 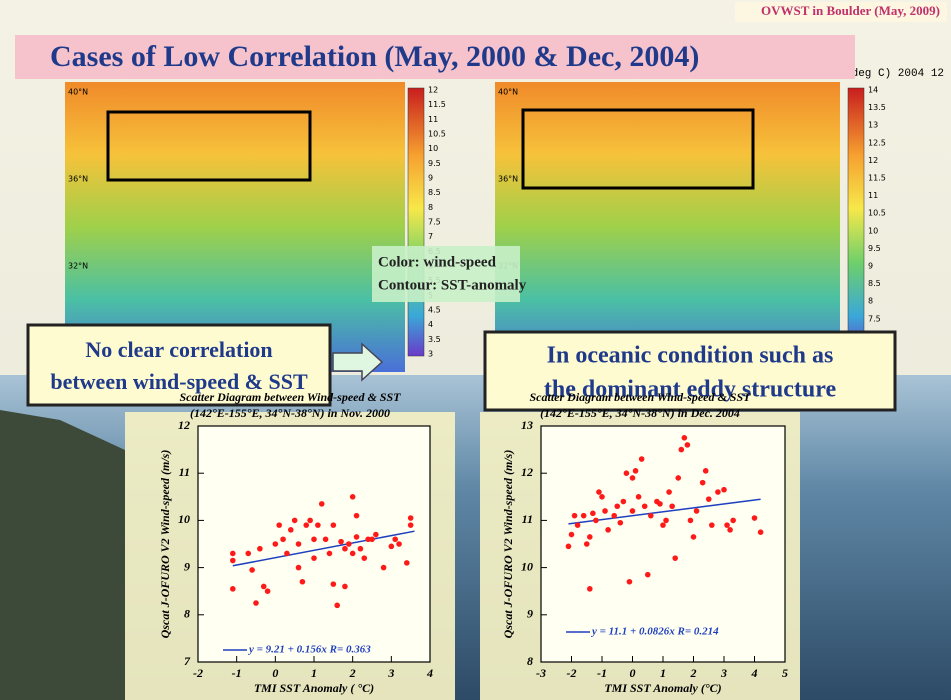 I want to click on map-box, so click(x=209, y=146).